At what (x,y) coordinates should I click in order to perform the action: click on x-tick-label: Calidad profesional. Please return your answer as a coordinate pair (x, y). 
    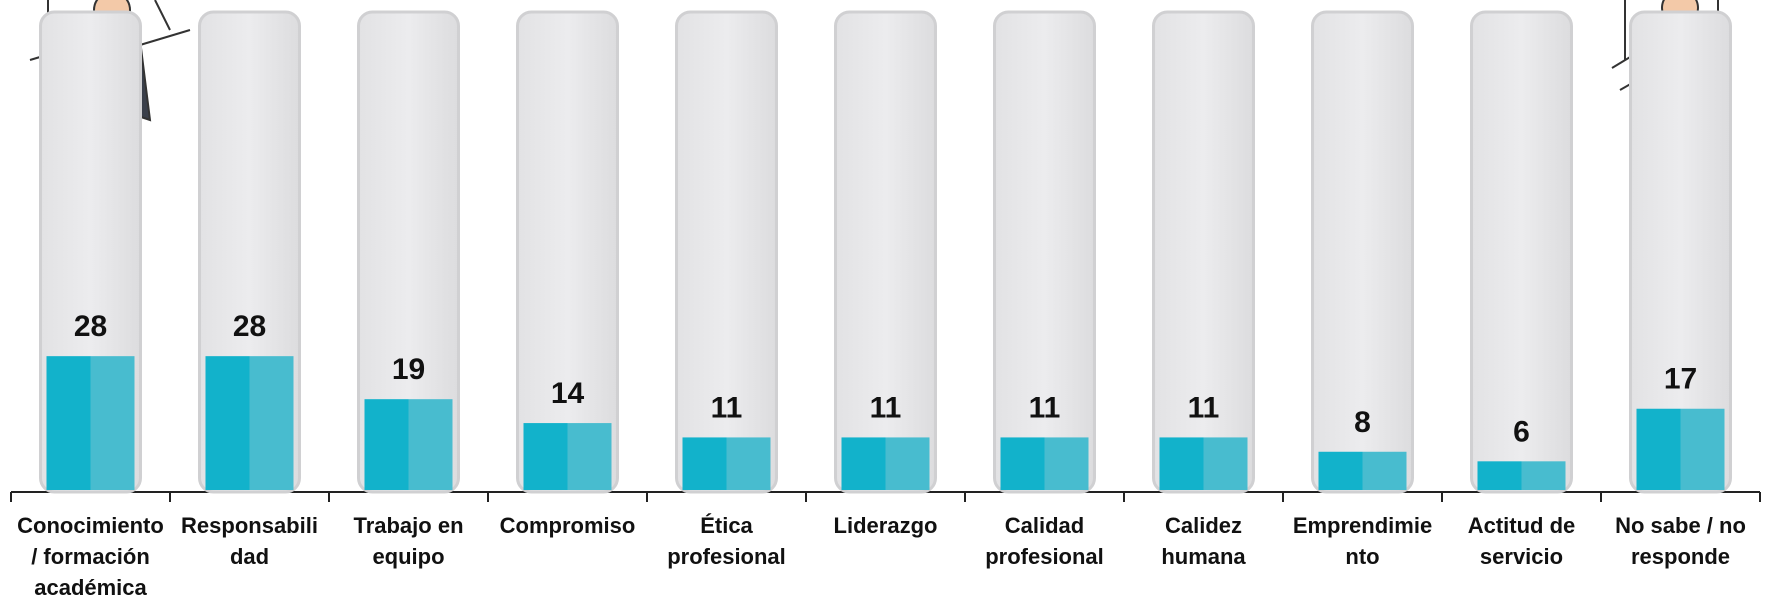
    Looking at the image, I should click on (1044, 541).